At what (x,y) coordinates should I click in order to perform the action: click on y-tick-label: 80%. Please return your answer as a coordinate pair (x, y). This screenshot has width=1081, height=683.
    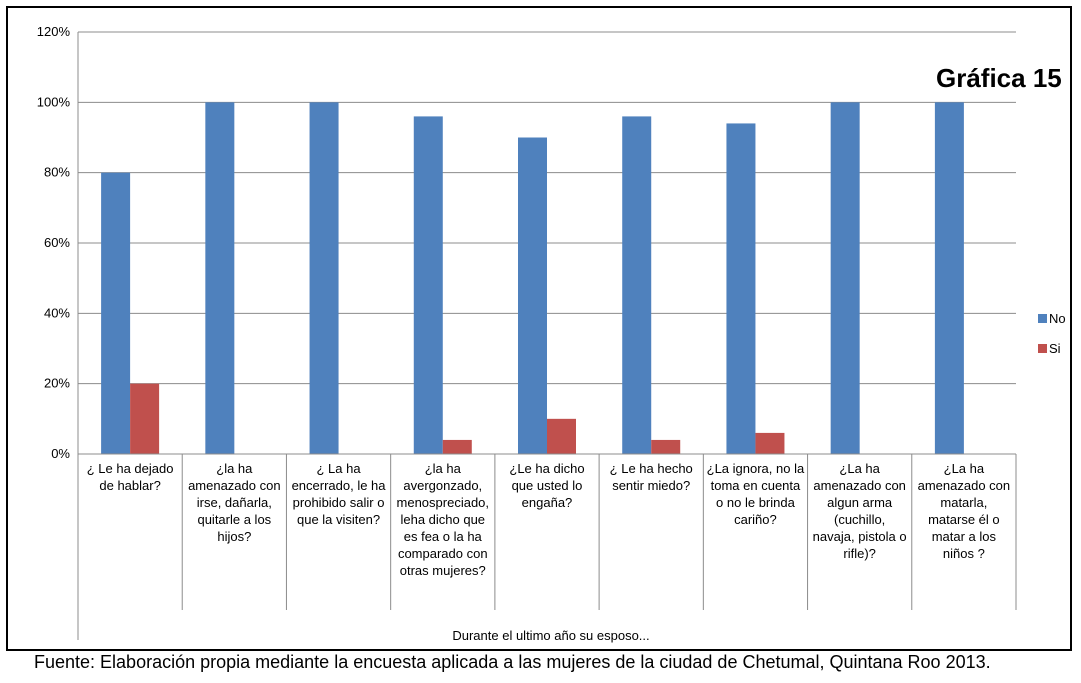
    Looking at the image, I should click on (57, 172).